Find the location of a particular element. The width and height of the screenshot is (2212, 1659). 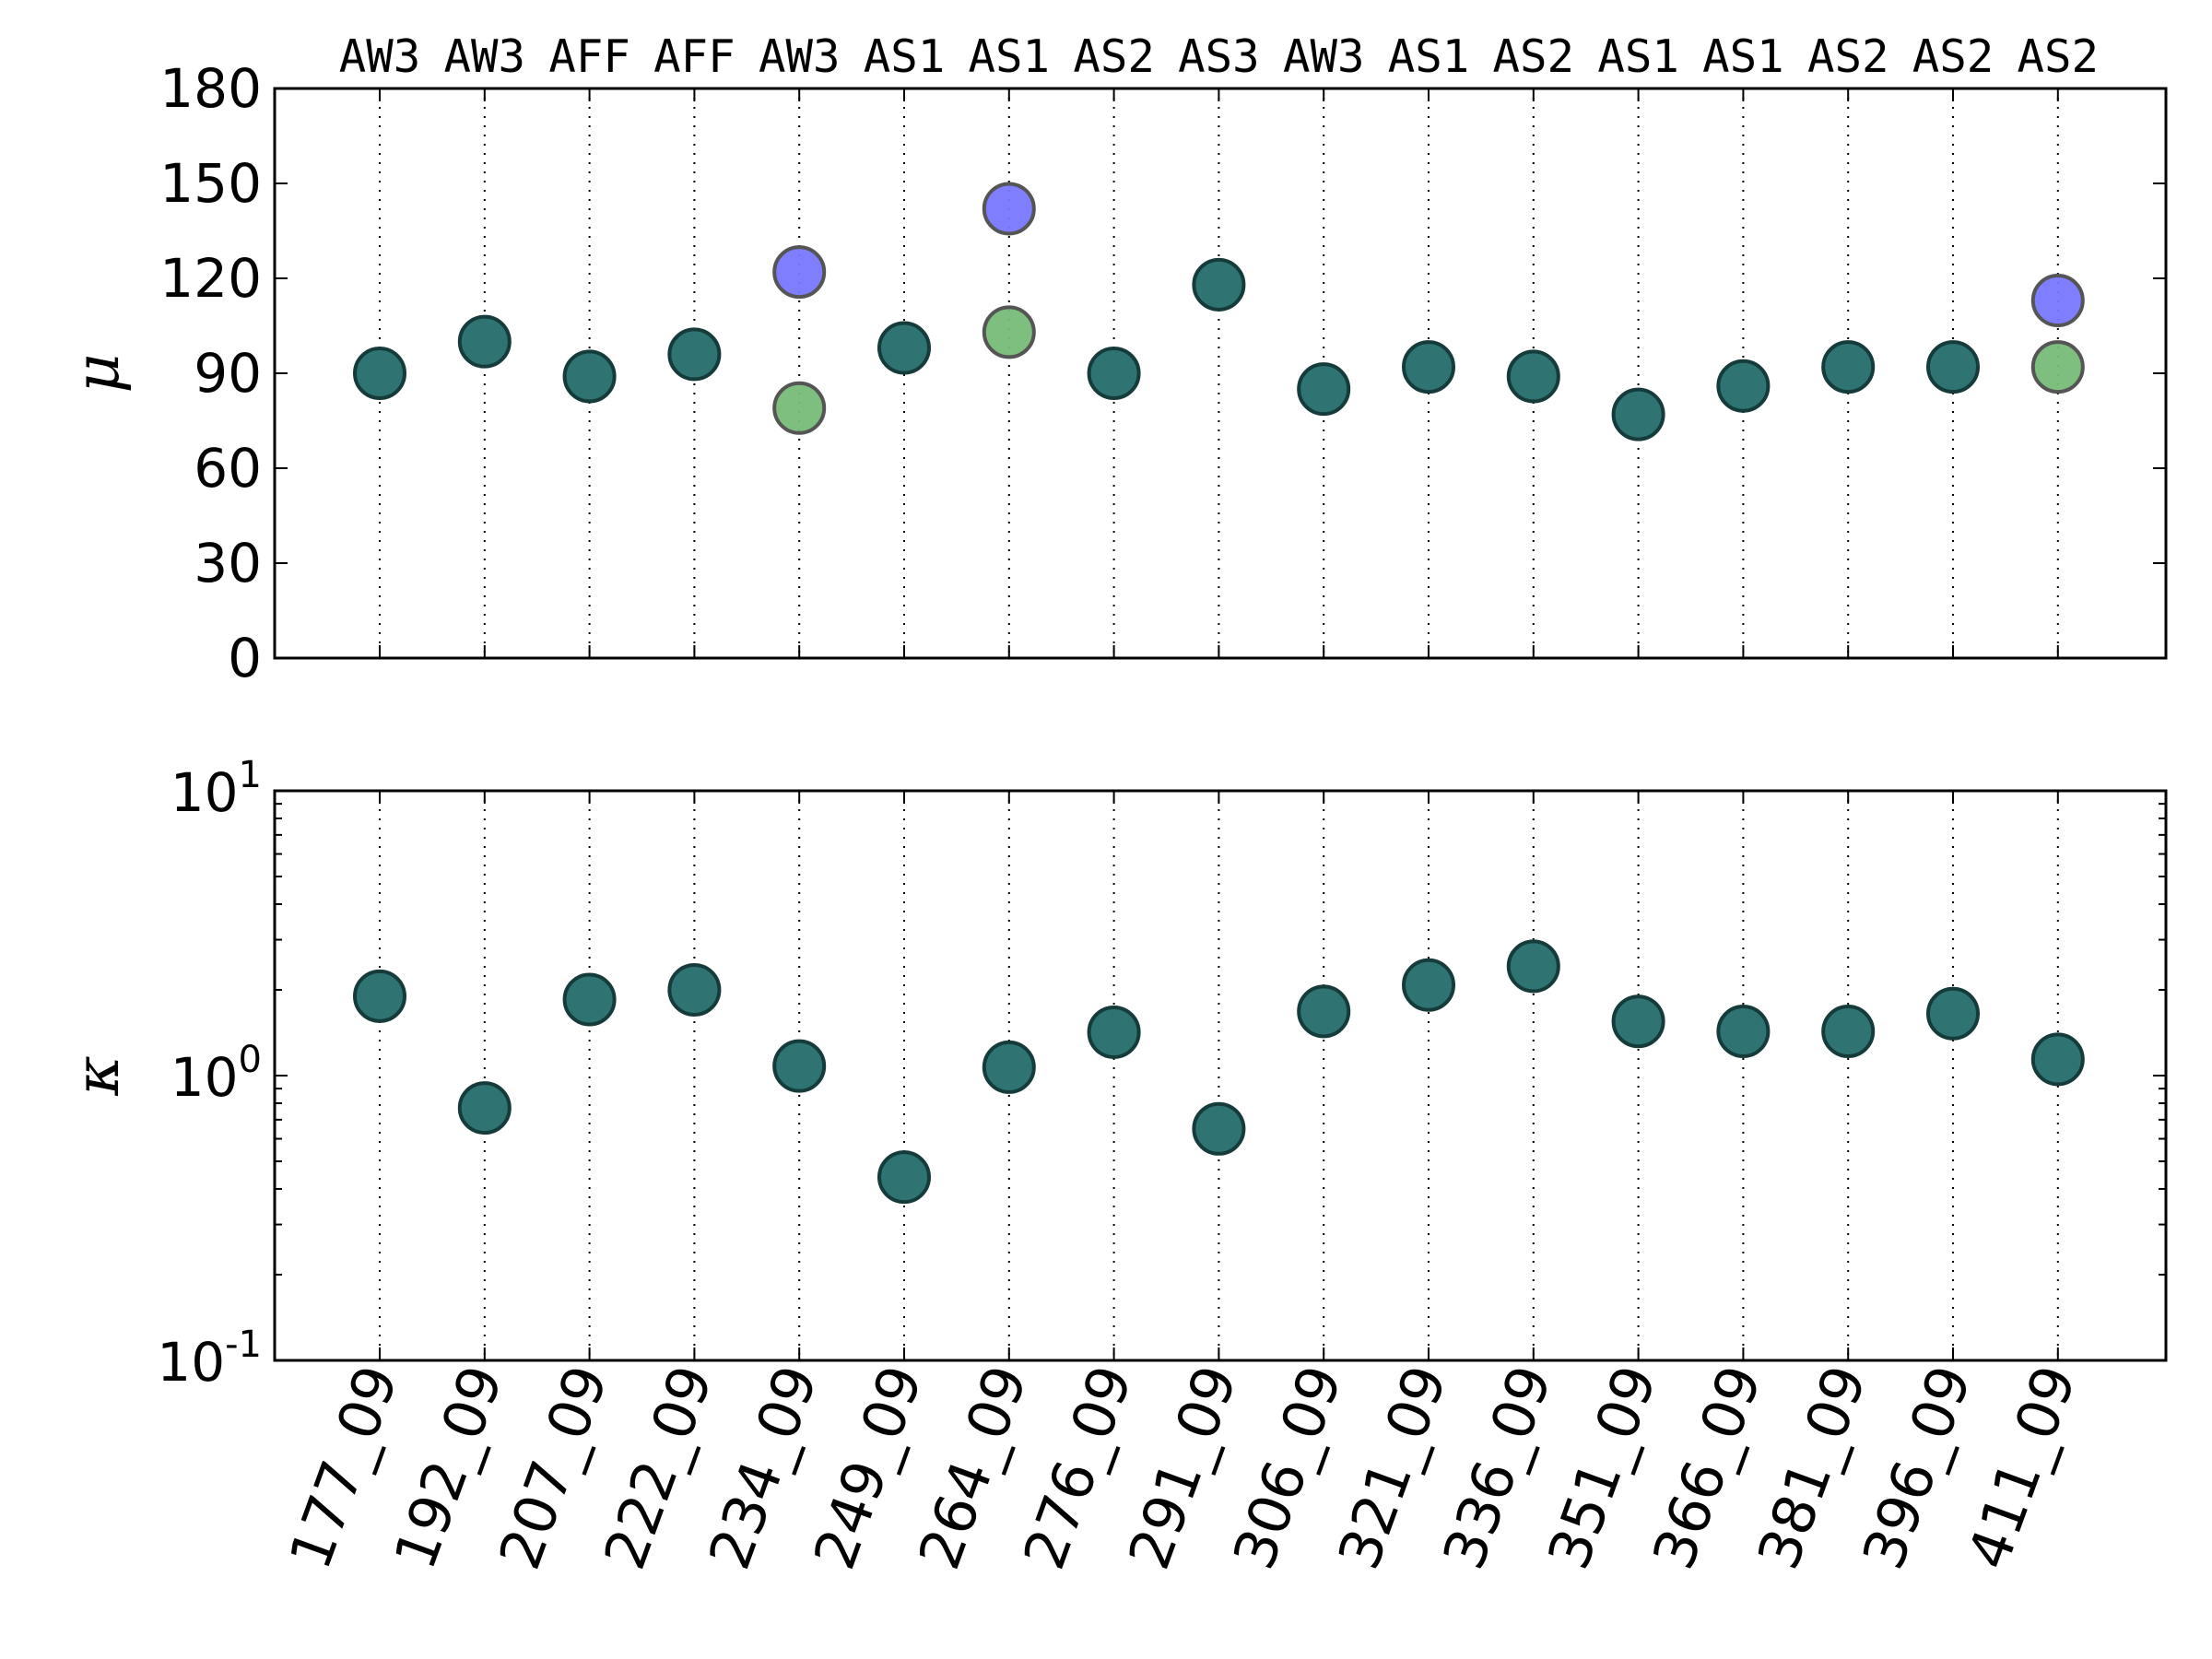

top-ytick-label: 120 is located at coordinates (210, 278).